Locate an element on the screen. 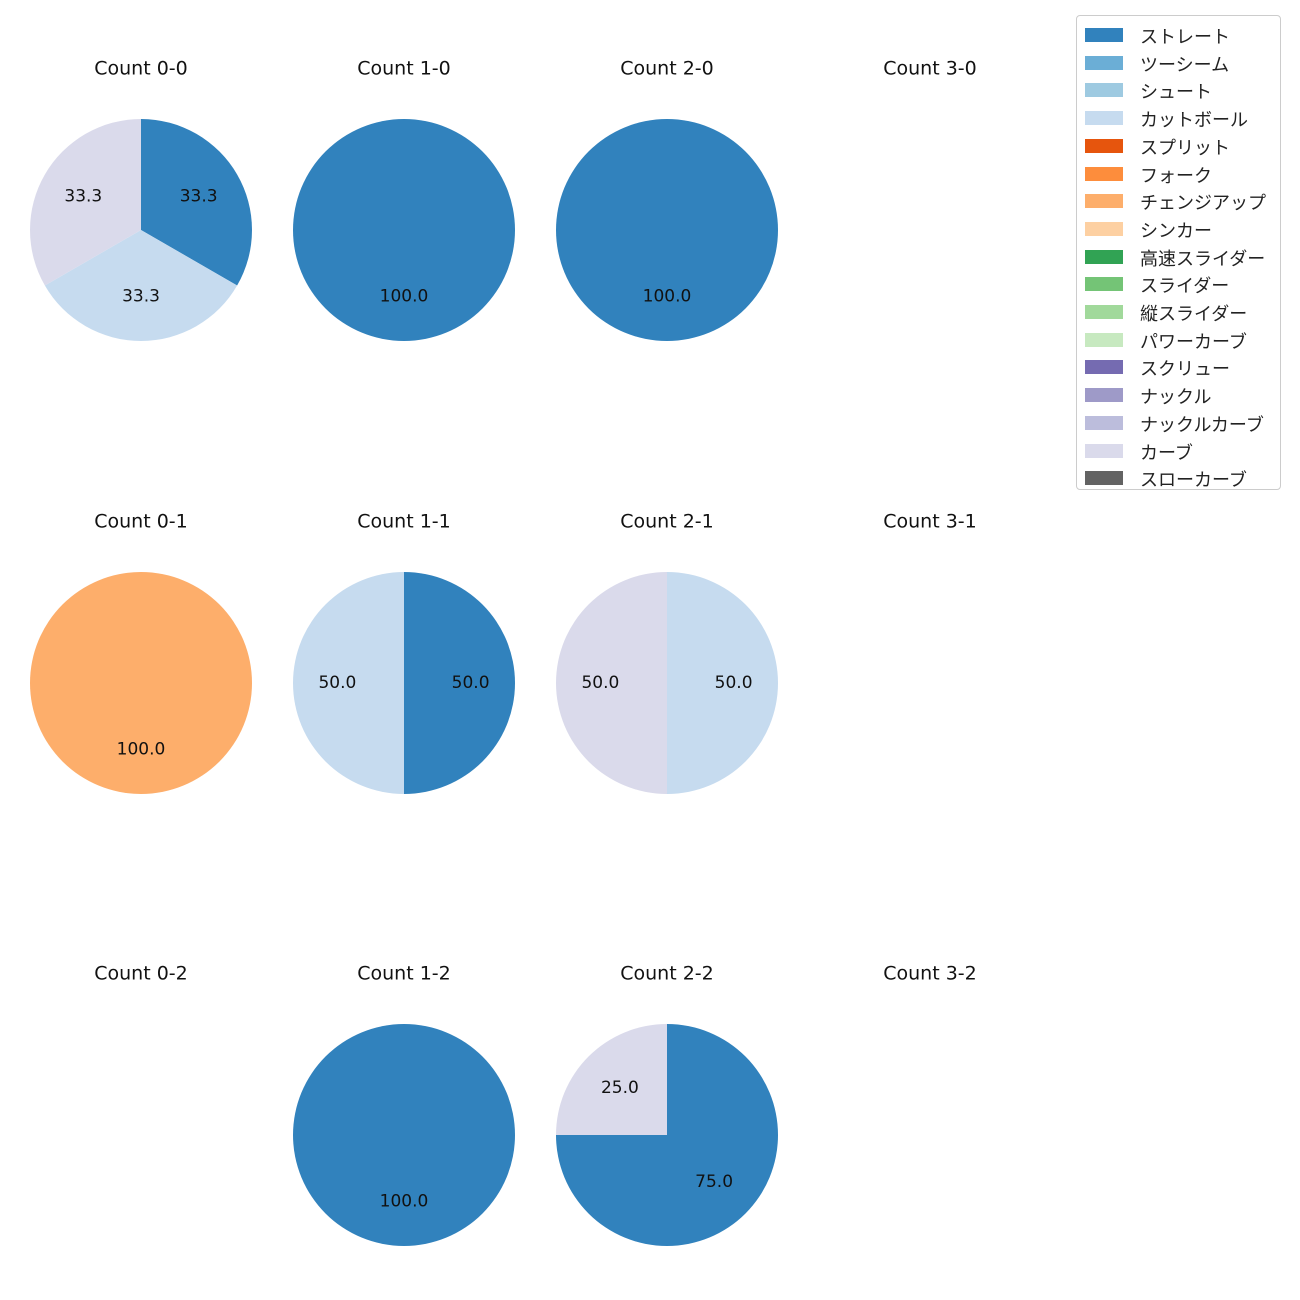  slice-label-count-2-1-0: 50.0 is located at coordinates (734, 683).